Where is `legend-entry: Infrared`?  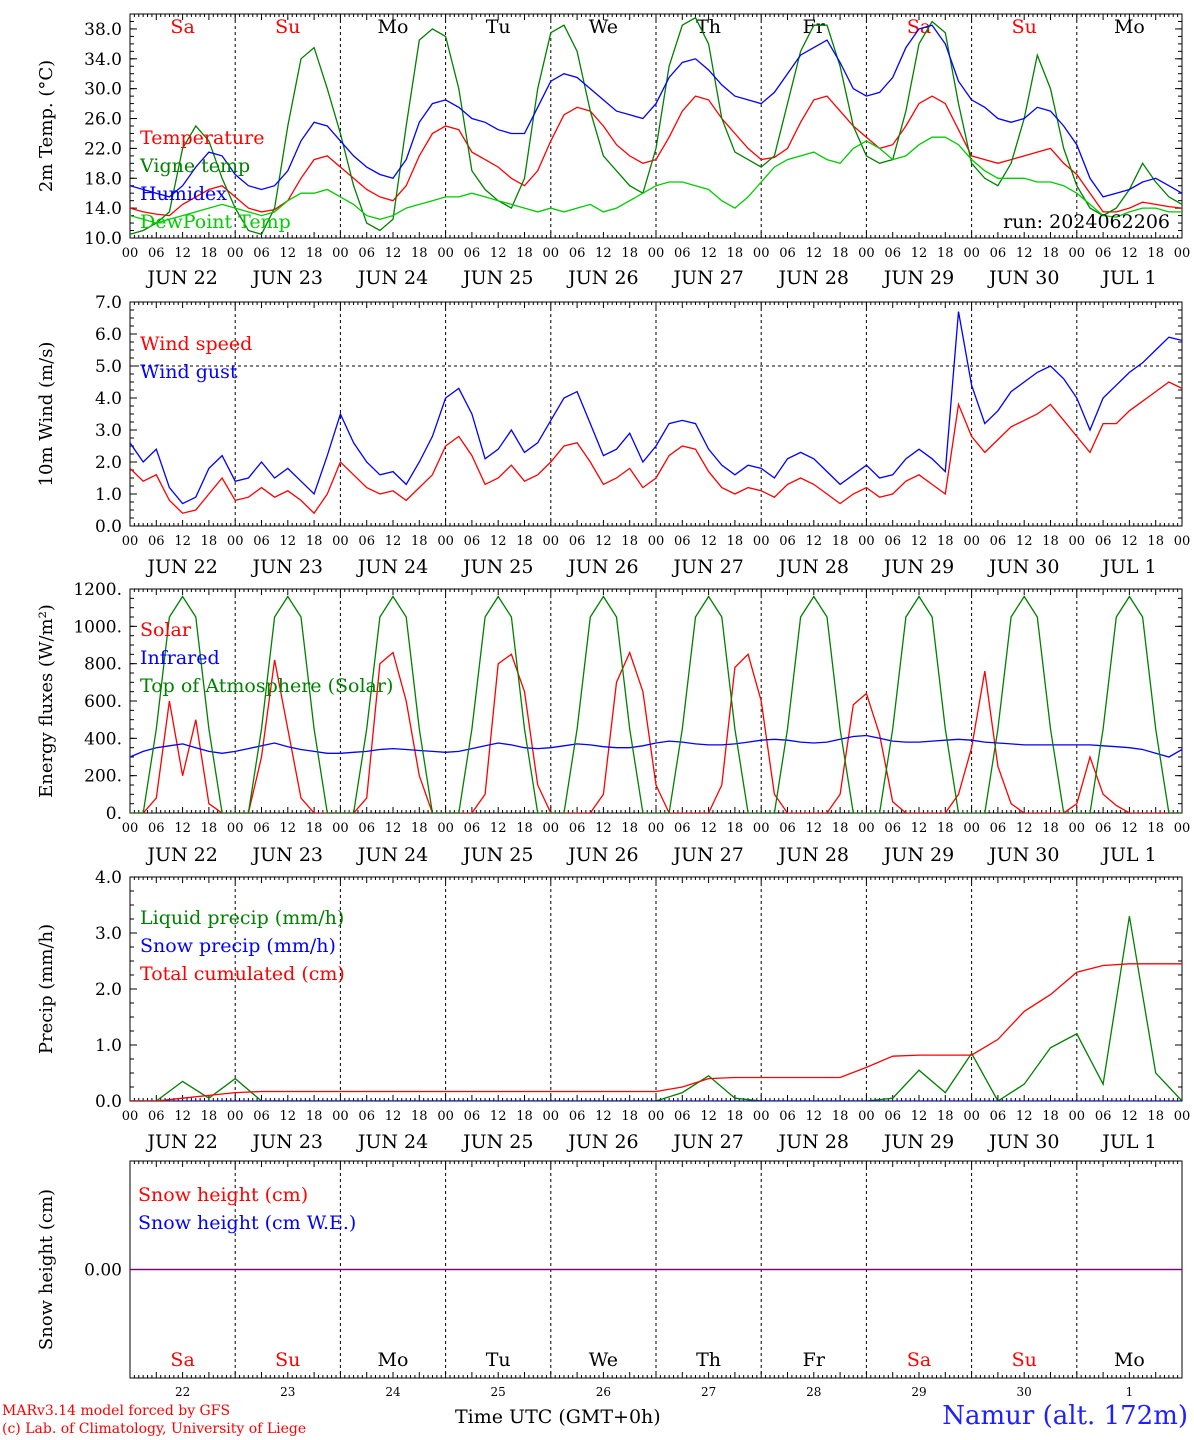
legend-entry: Infrared is located at coordinates (180, 658).